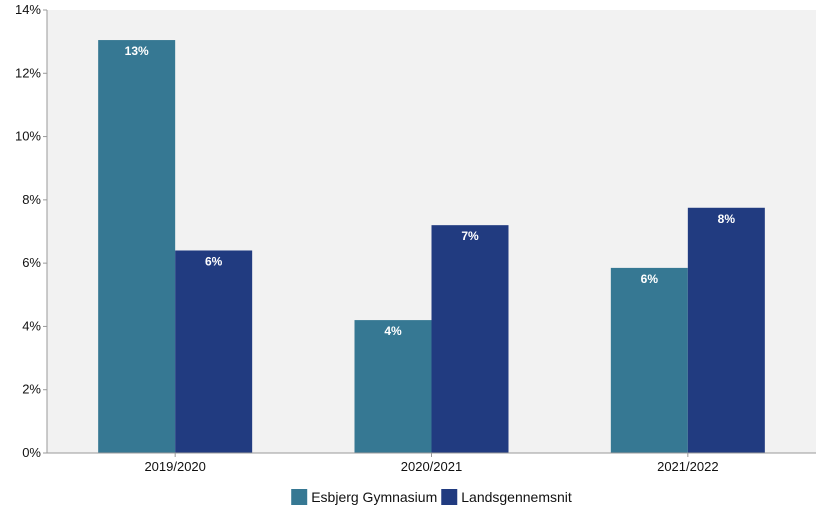 The height and width of the screenshot is (511, 816). I want to click on legend-label: Landsgennemsnit, so click(516, 497).